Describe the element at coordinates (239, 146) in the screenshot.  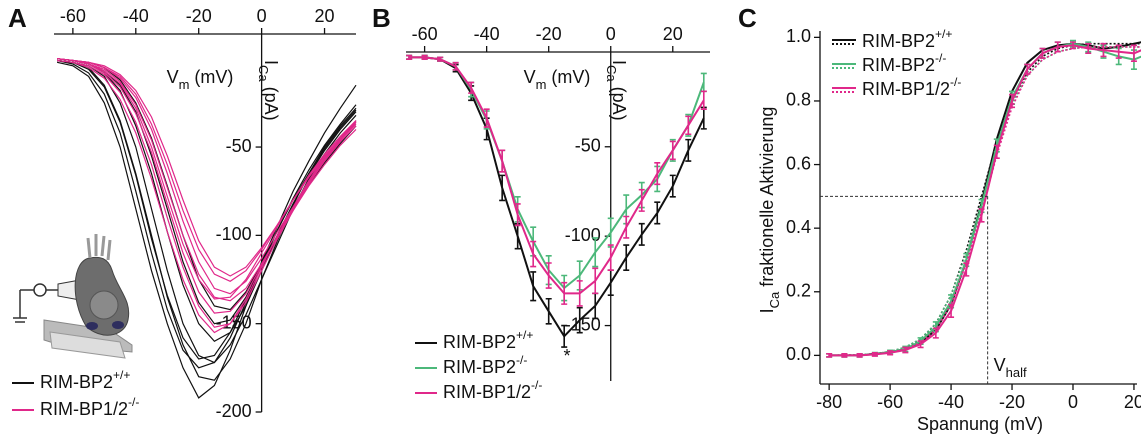
I see `y-tick-label: -50` at that location.